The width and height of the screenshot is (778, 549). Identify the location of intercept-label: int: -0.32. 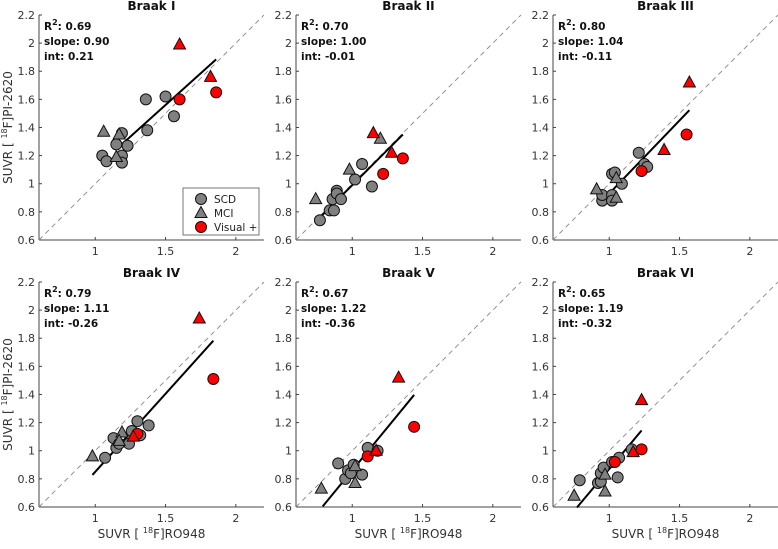
(585, 324).